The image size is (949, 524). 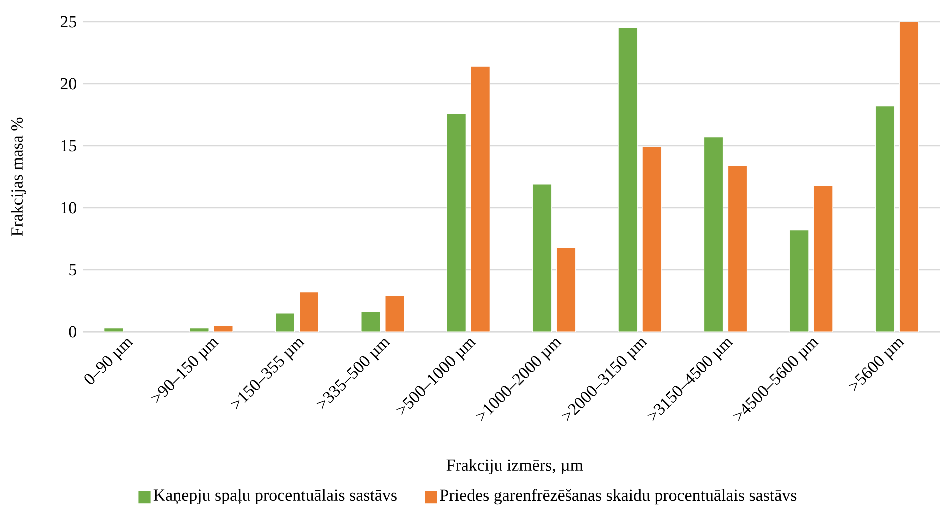 What do you see at coordinates (73, 270) in the screenshot?
I see `y-tick-label: 5` at bounding box center [73, 270].